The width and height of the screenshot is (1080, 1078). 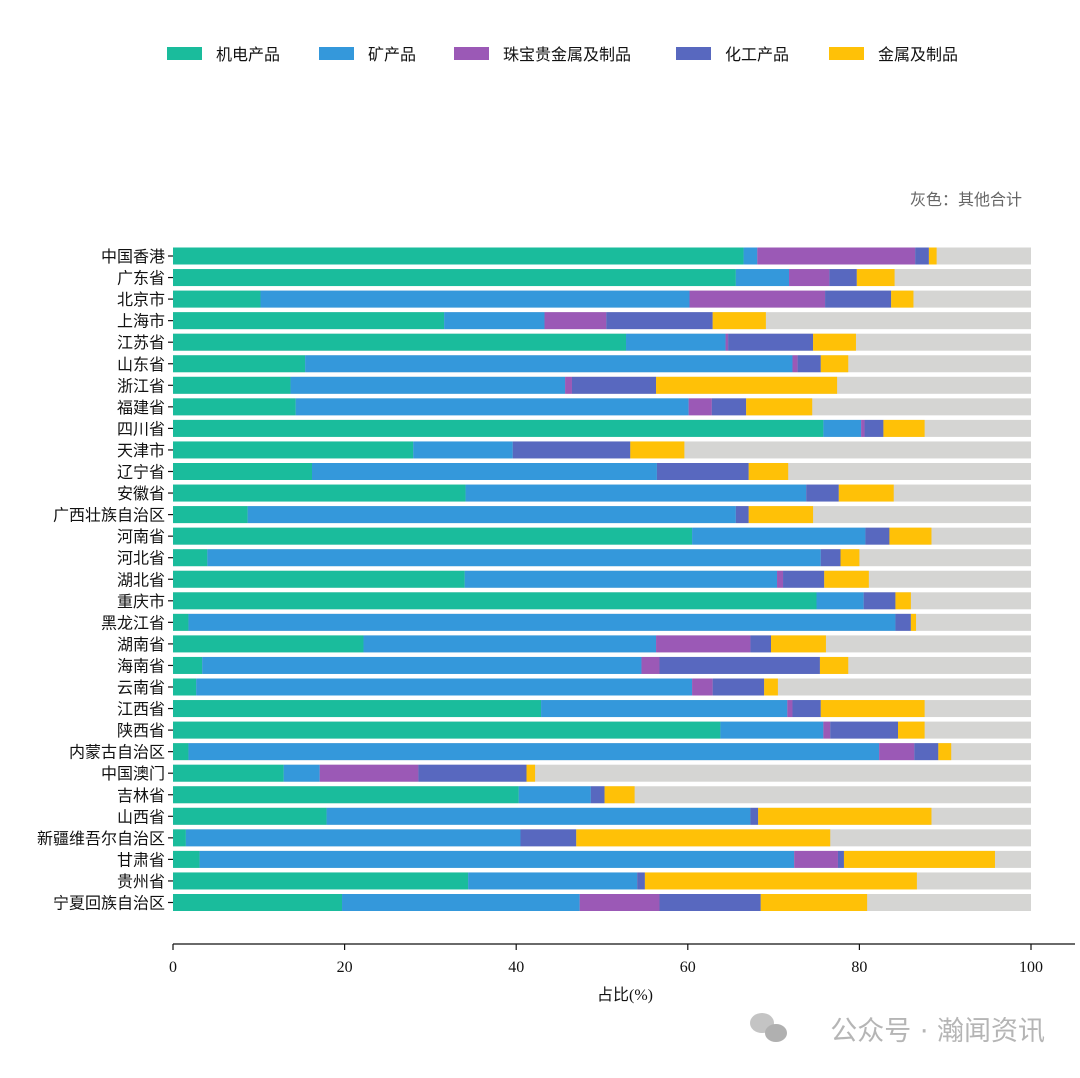 I want to click on y-tick-label: 江苏省, so click(x=141, y=343).